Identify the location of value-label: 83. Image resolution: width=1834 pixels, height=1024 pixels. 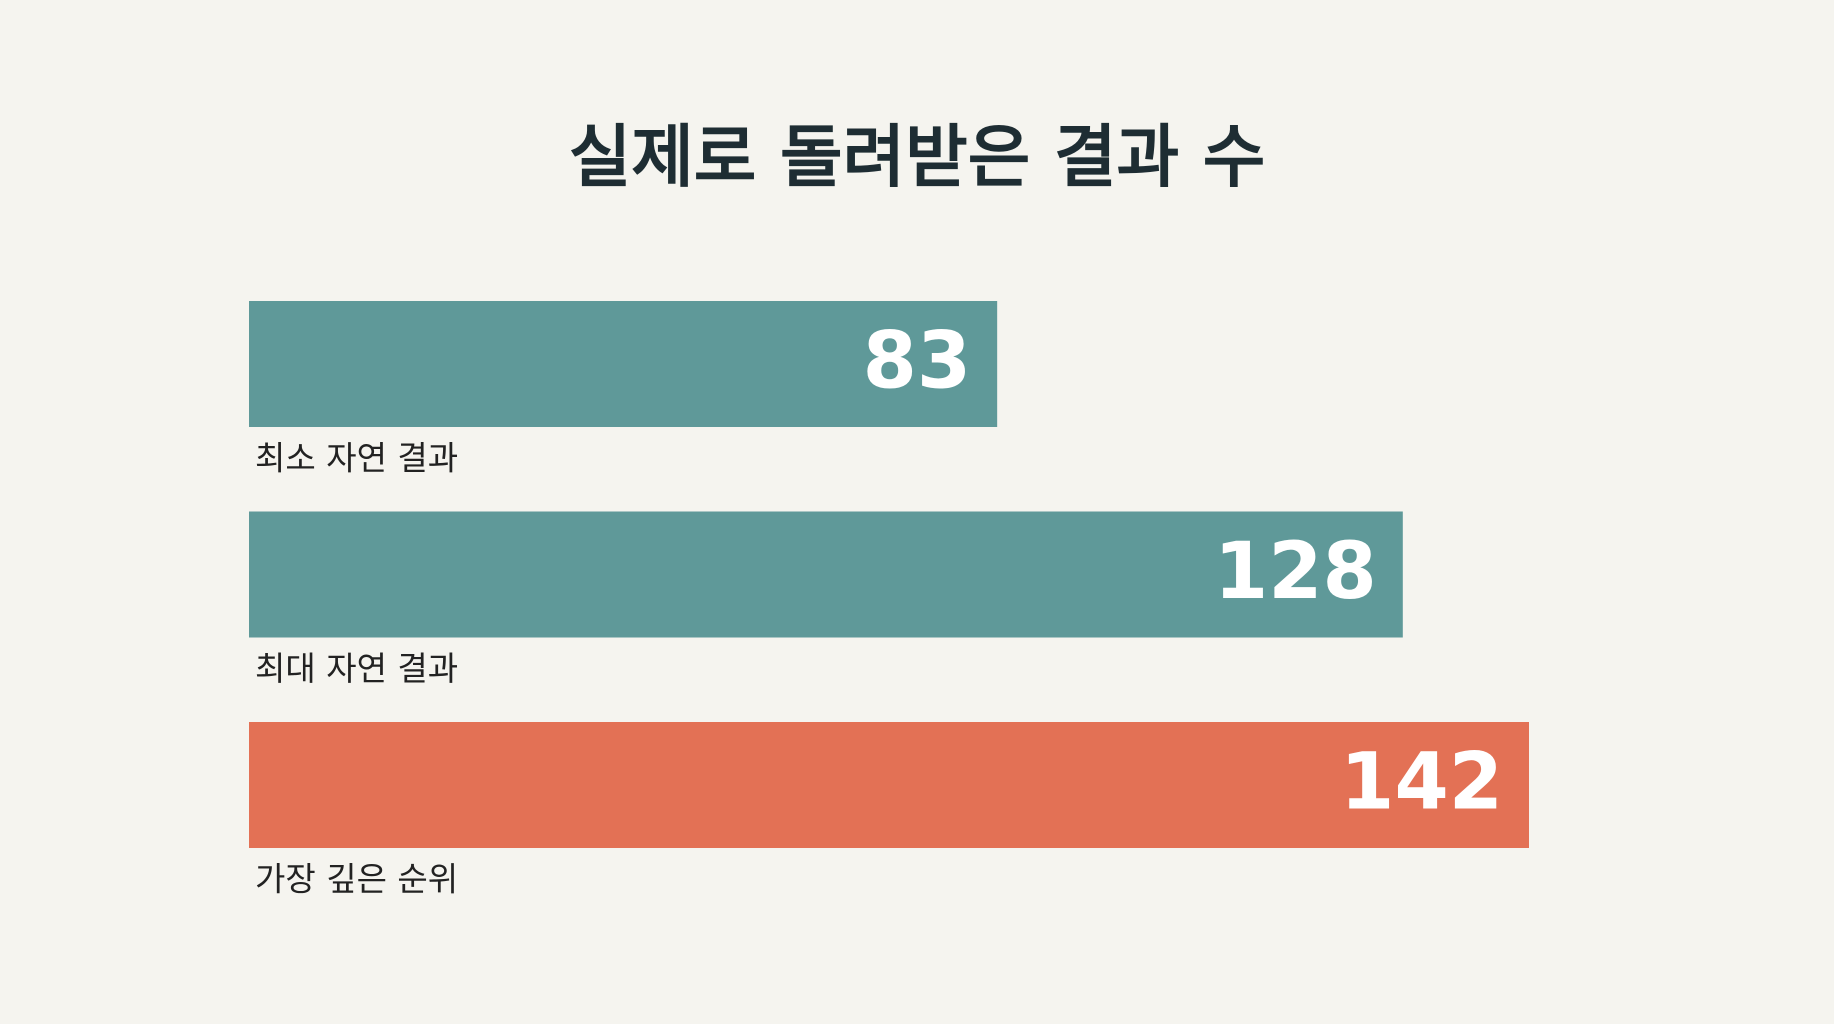
(917, 361).